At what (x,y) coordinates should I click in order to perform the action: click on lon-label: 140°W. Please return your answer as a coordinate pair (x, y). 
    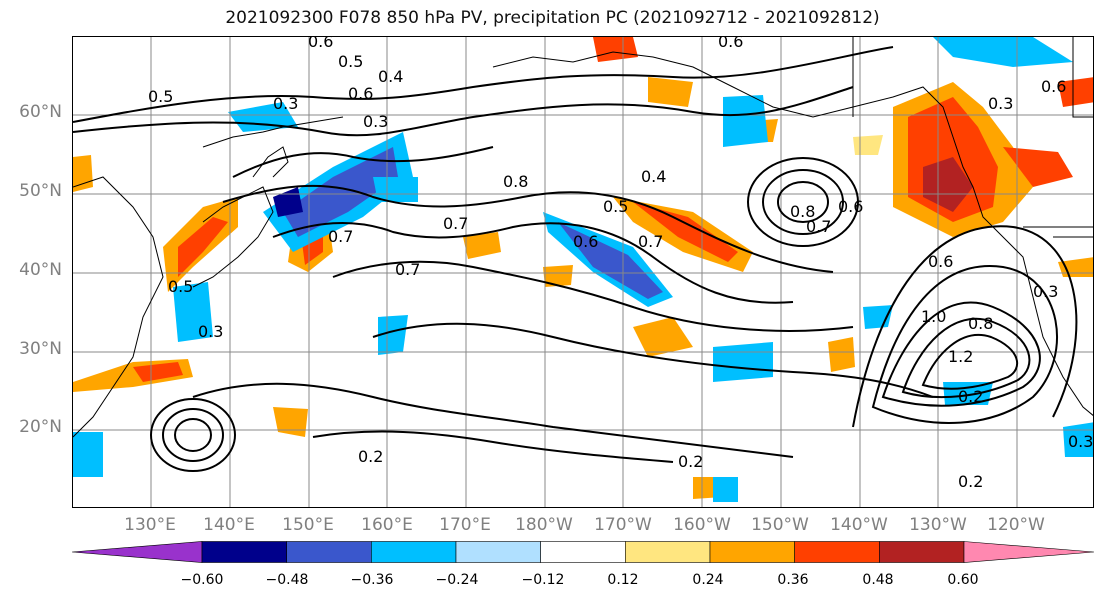
    Looking at the image, I should click on (859, 525).